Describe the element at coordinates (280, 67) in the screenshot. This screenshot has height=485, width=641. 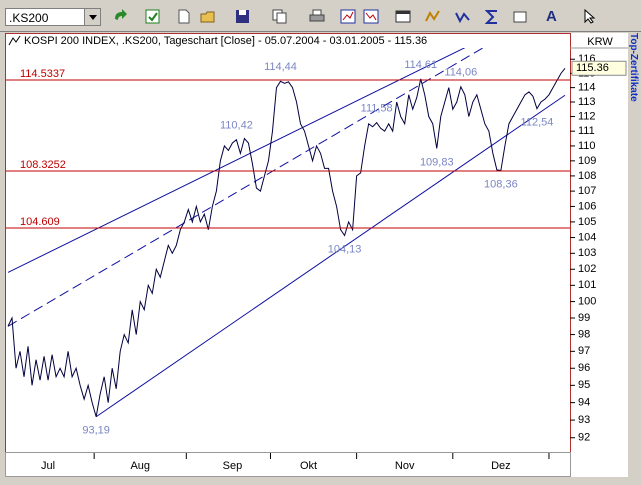
I see `data-label: 114,44` at that location.